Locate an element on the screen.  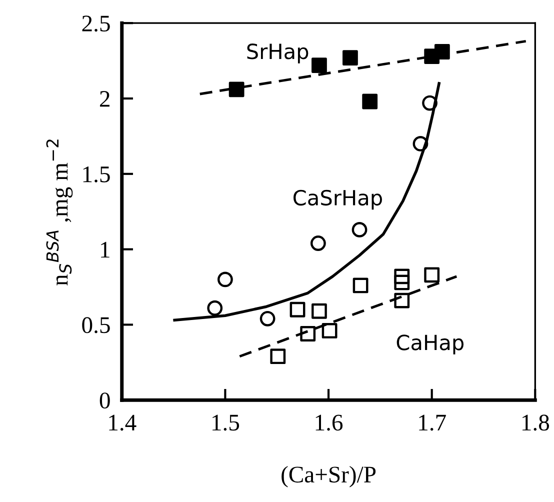
x-tick-label: 1.8 is located at coordinates (536, 422).